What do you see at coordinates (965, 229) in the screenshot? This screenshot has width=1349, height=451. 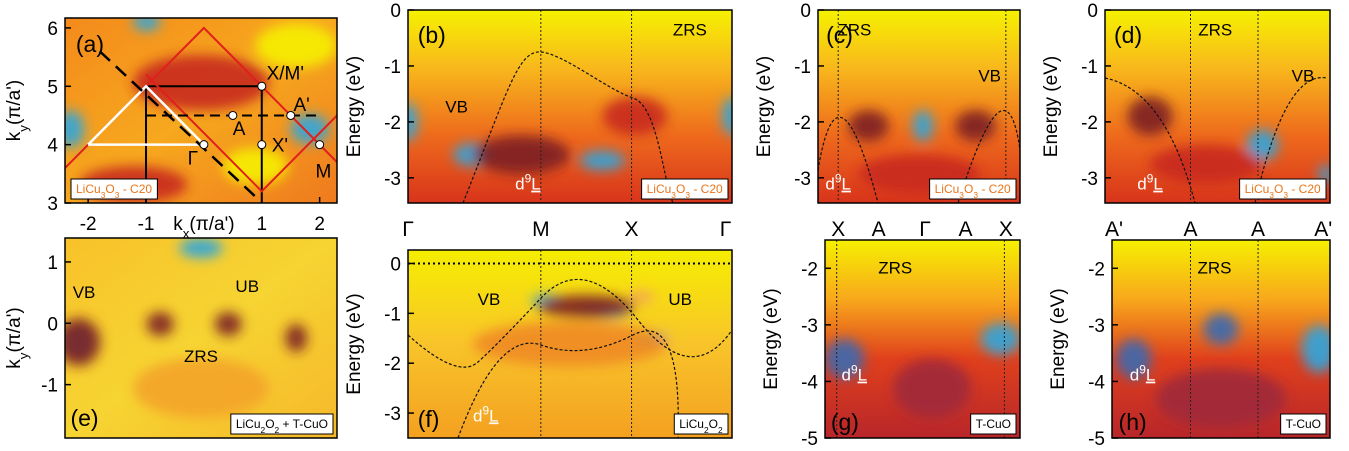 I see `k-point-label: A` at bounding box center [965, 229].